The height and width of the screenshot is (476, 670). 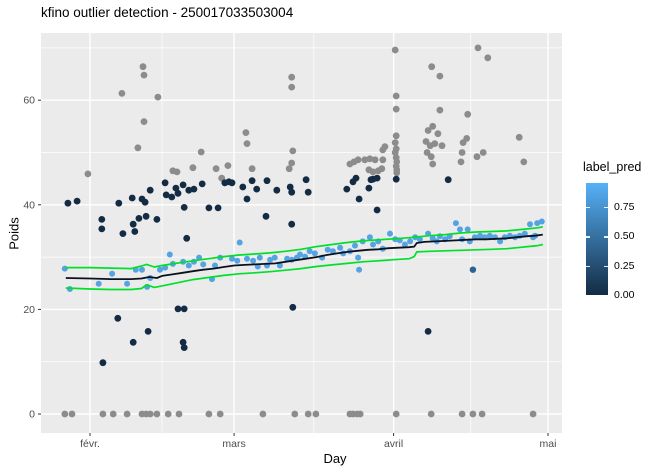 What do you see at coordinates (304, 247) in the screenshot?
I see `upper-bound-line` at bounding box center [304, 247].